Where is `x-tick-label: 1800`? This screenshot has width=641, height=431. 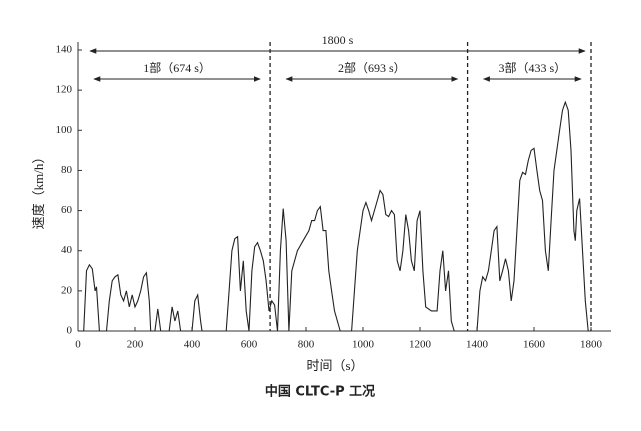
x-tick-label: 1800 is located at coordinates (591, 345).